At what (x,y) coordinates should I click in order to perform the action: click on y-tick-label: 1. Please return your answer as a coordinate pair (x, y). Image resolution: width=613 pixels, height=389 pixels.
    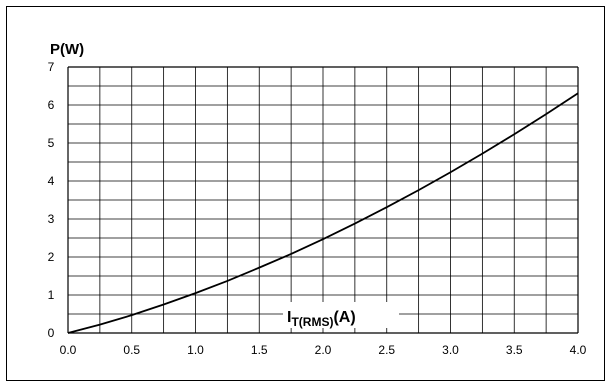
    Looking at the image, I should click on (51, 295).